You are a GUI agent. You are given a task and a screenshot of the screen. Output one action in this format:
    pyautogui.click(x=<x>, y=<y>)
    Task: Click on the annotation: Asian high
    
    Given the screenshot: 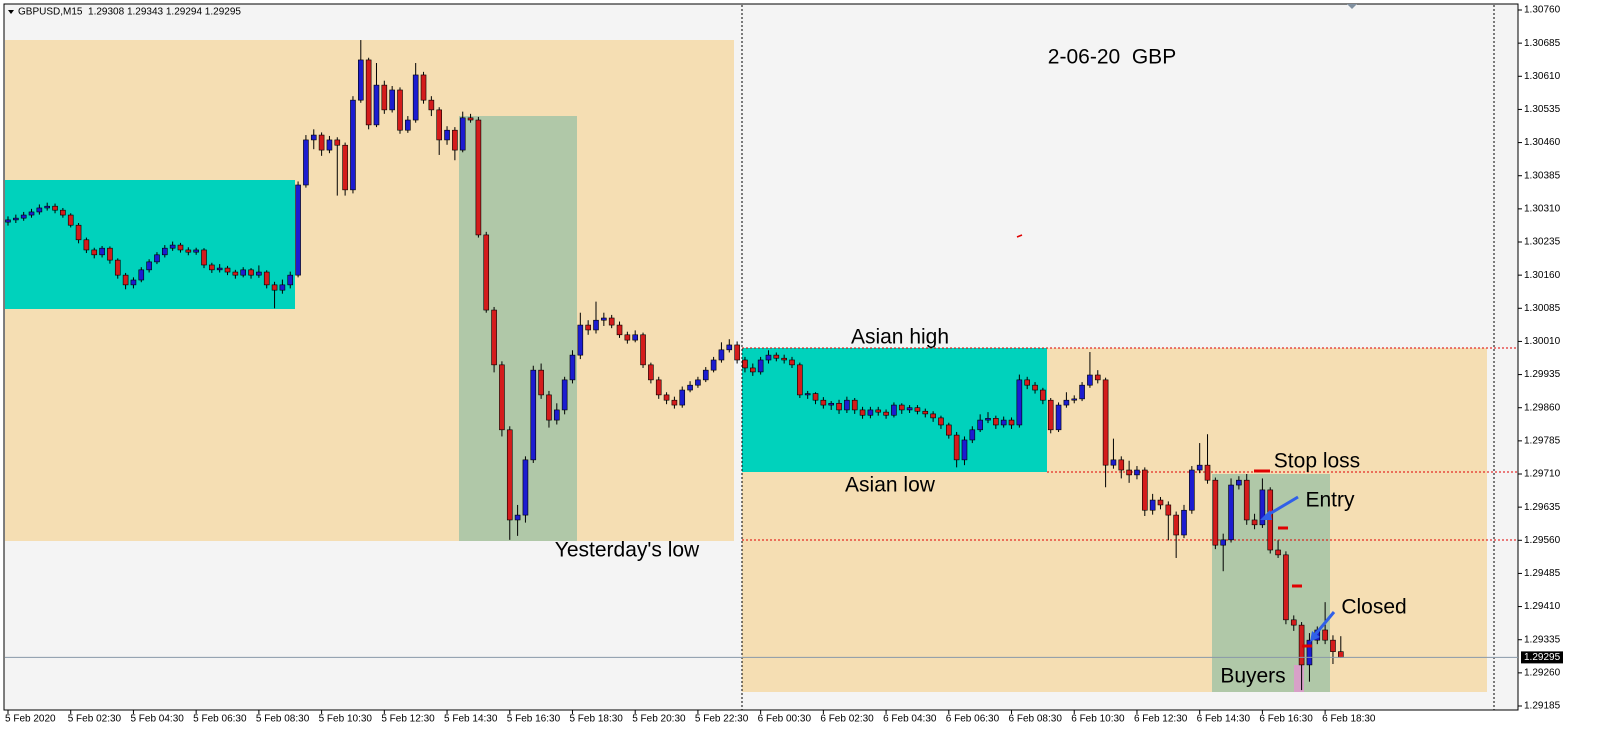 What is the action you would take?
    pyautogui.click(x=900, y=337)
    